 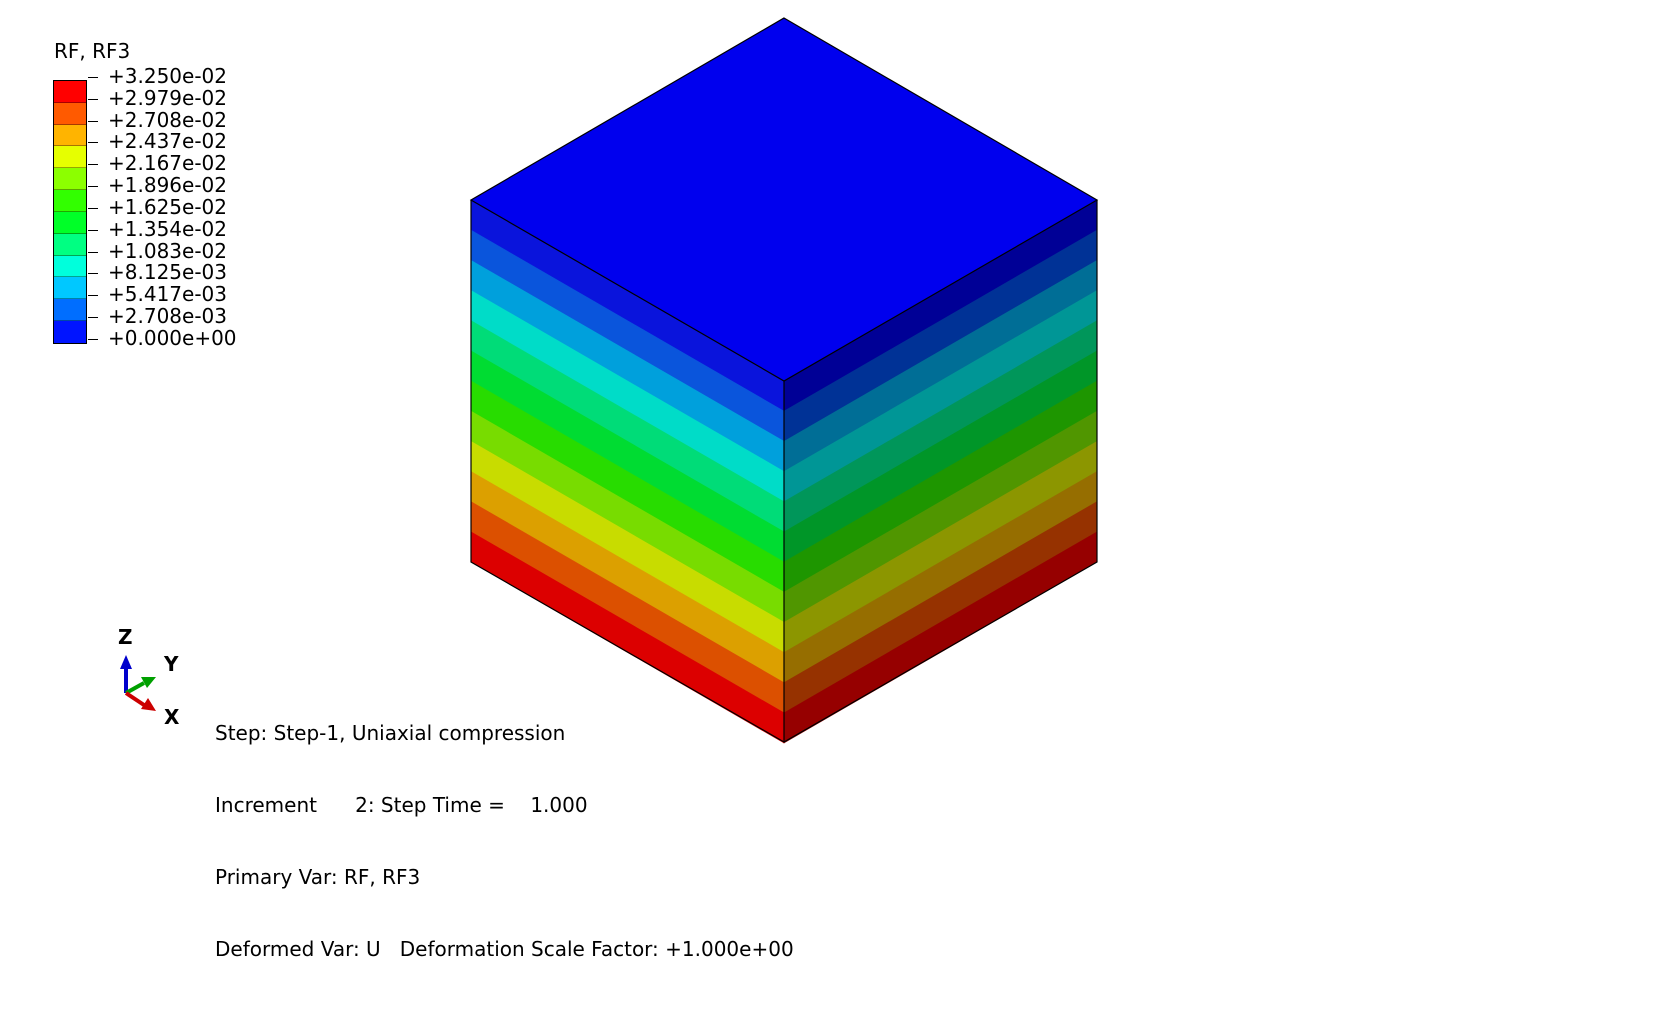 I want to click on legend-tick-row: +1.083e-02, so click(x=198, y=250).